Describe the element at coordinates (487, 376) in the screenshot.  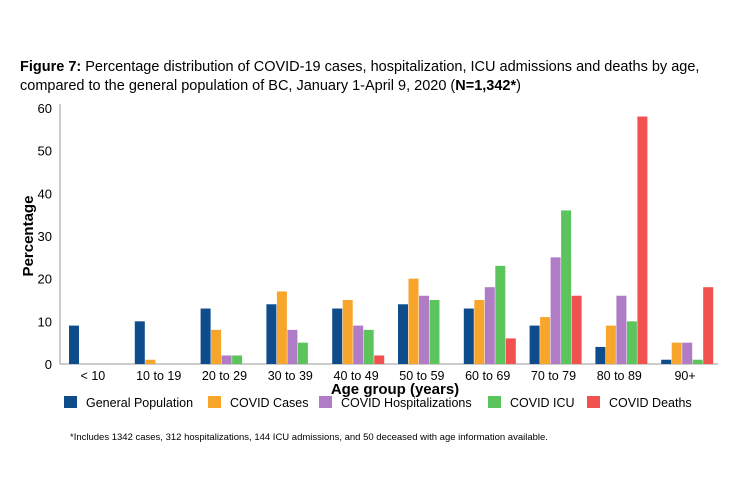
I see `x-tick-label: 60 to 69` at that location.